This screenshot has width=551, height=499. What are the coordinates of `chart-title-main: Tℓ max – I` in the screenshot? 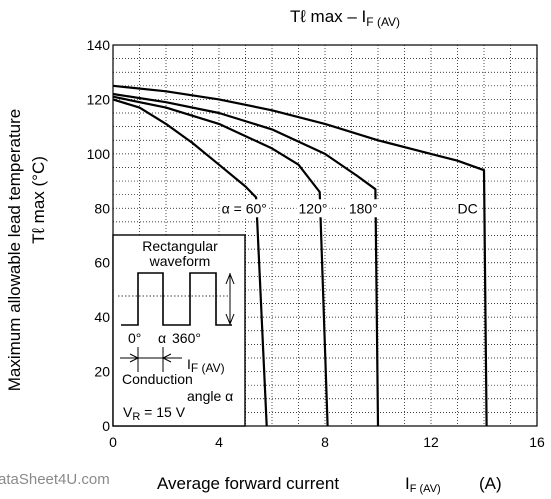 It's located at (328, 16).